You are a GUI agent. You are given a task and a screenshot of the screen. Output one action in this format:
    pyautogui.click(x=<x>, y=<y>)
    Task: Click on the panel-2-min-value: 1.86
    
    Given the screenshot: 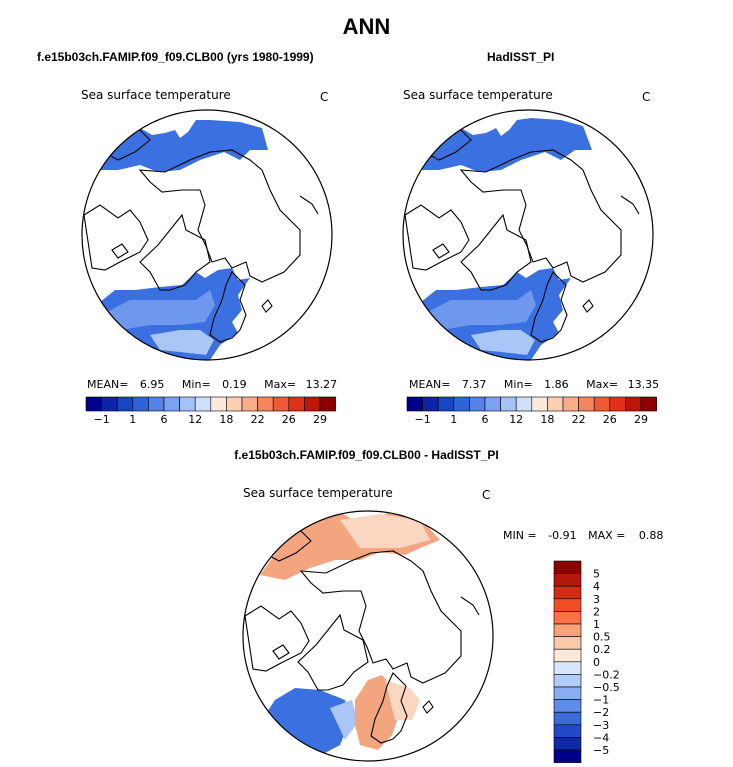 What is the action you would take?
    pyautogui.click(x=556, y=384)
    